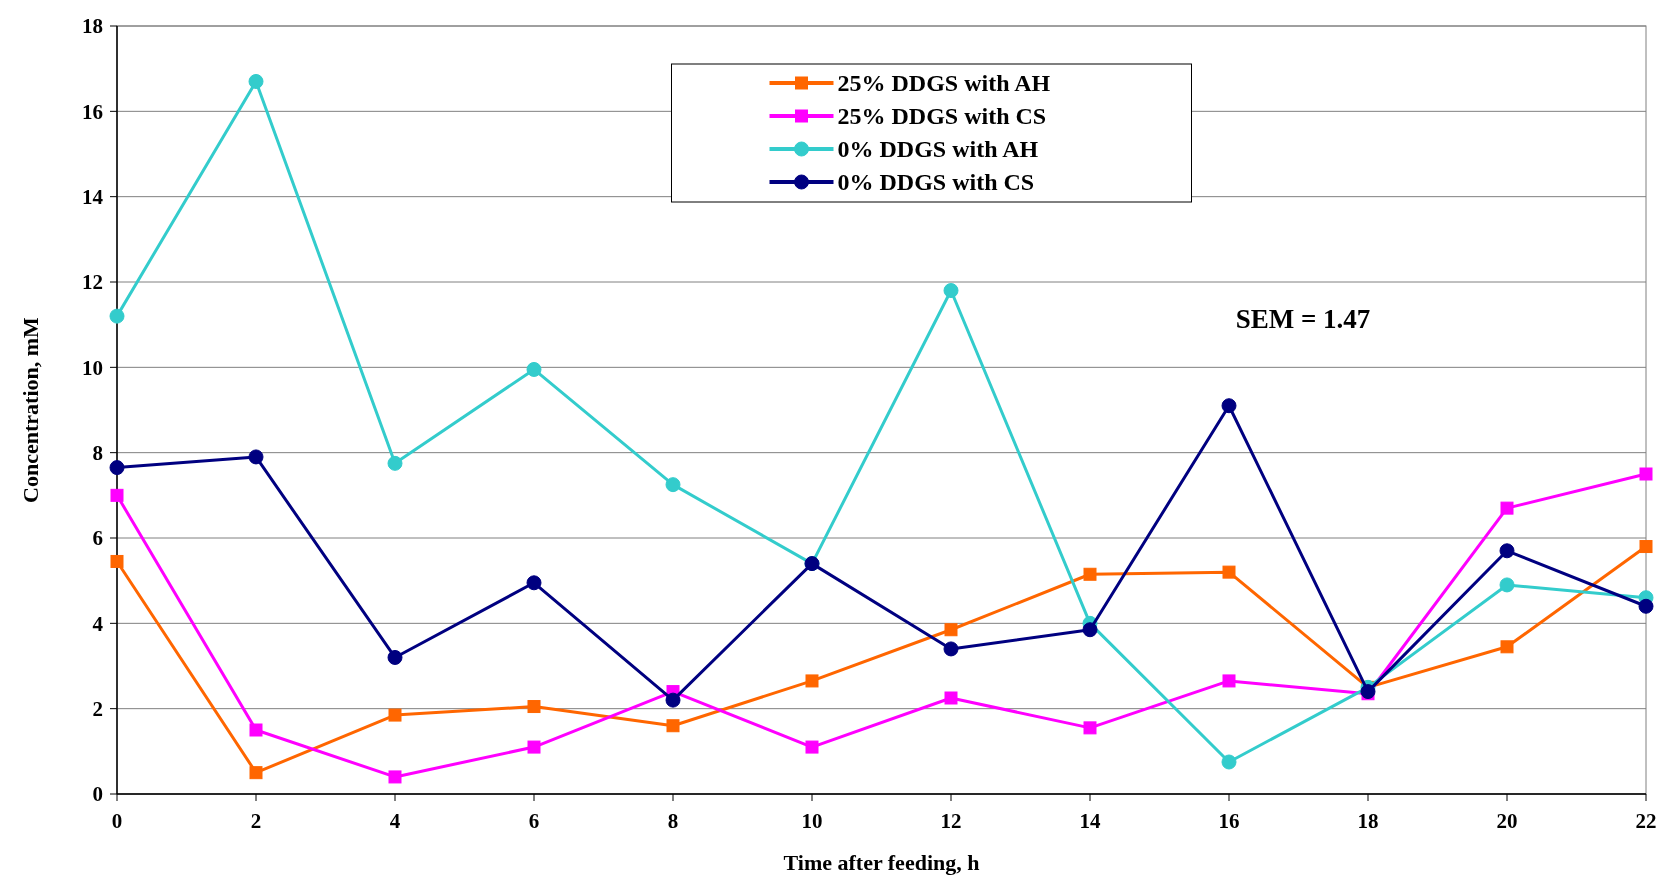 This screenshot has height=883, width=1672. I want to click on x-tick-label: 6, so click(534, 821).